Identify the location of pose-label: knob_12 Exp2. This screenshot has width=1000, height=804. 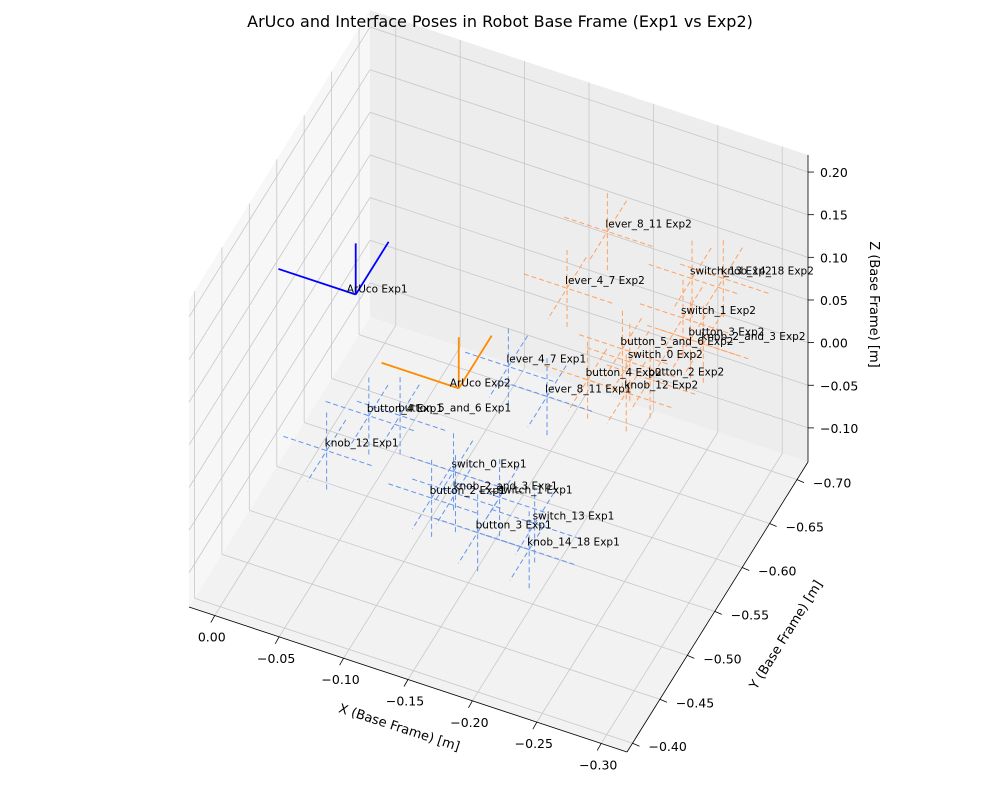
(661, 386).